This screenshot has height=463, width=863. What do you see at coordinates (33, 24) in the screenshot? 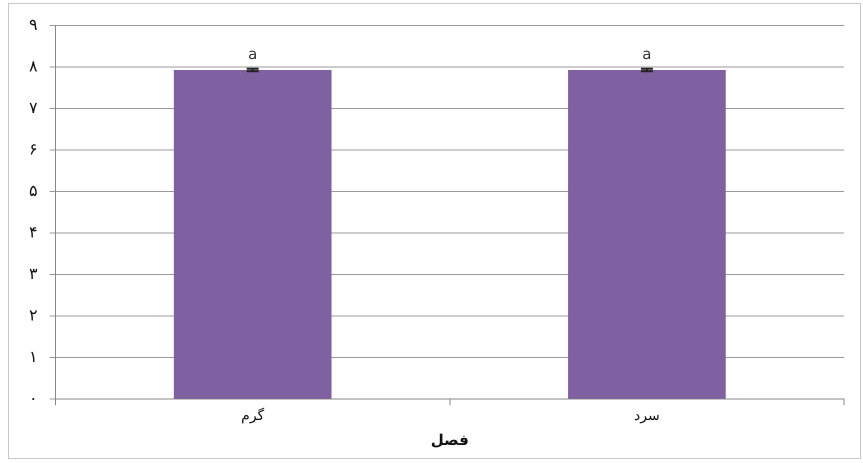
I see `y-tick-label: ۹` at bounding box center [33, 24].